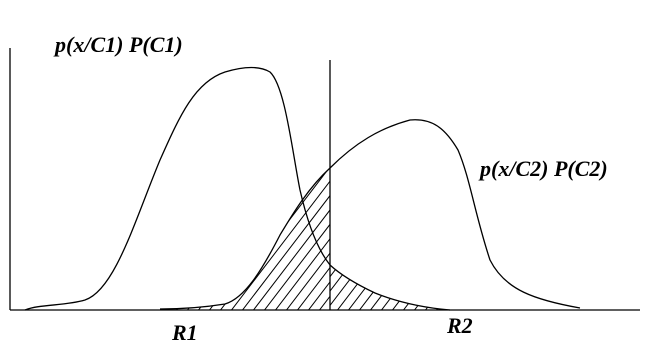 The image size is (657, 347). Describe the element at coordinates (118, 44) in the screenshot. I see `class1-label: p(x/C1) P(C1)` at that location.